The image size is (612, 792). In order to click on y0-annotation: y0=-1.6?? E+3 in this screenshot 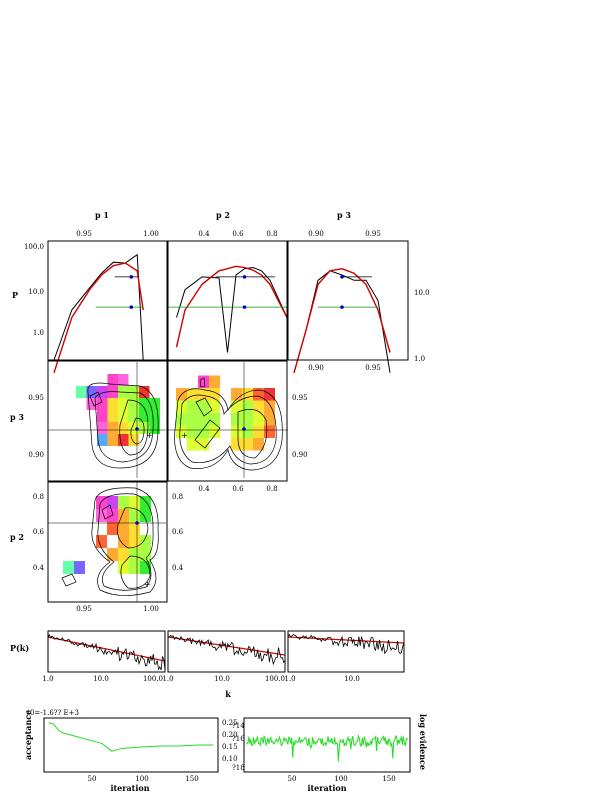, I will do `click(52, 713)`.